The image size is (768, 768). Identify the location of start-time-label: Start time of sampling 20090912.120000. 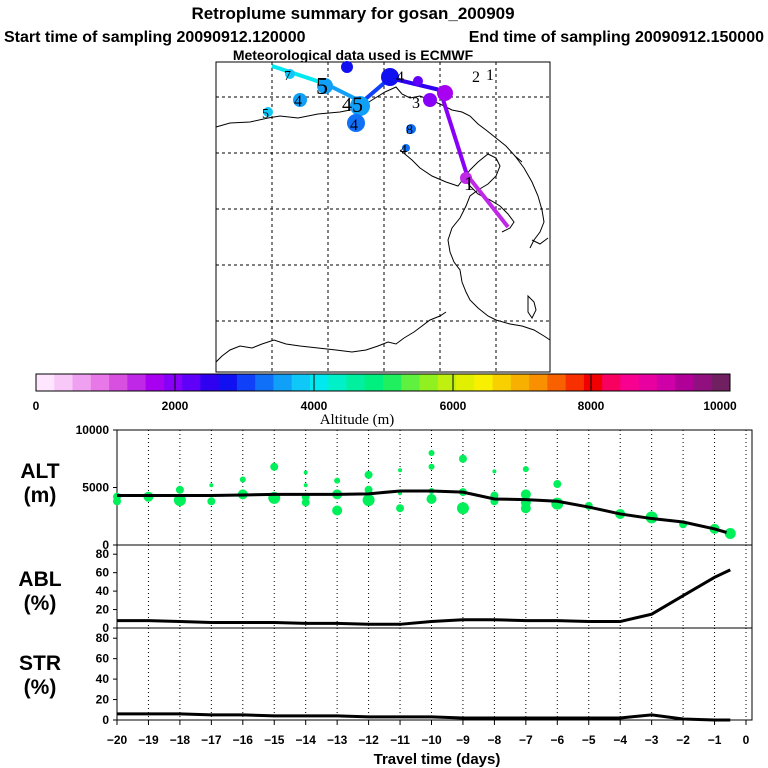
(155, 37).